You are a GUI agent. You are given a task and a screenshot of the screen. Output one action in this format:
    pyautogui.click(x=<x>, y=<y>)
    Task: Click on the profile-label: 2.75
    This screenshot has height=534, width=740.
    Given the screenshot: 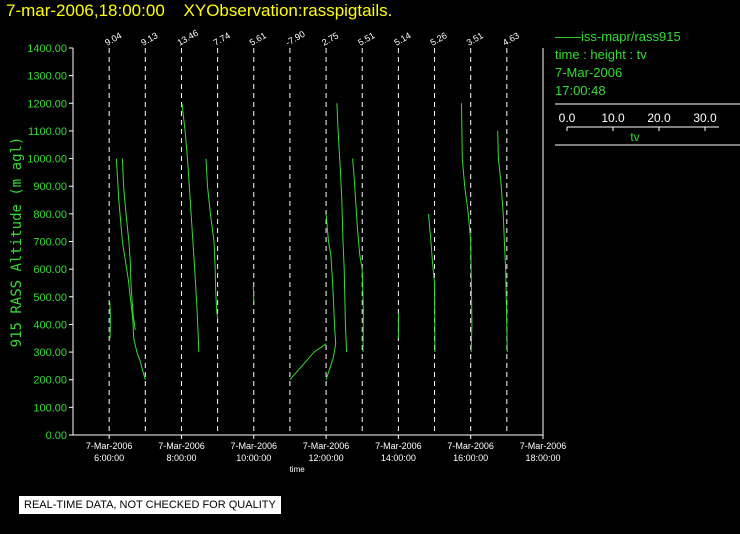 What is the action you would take?
    pyautogui.click(x=330, y=38)
    